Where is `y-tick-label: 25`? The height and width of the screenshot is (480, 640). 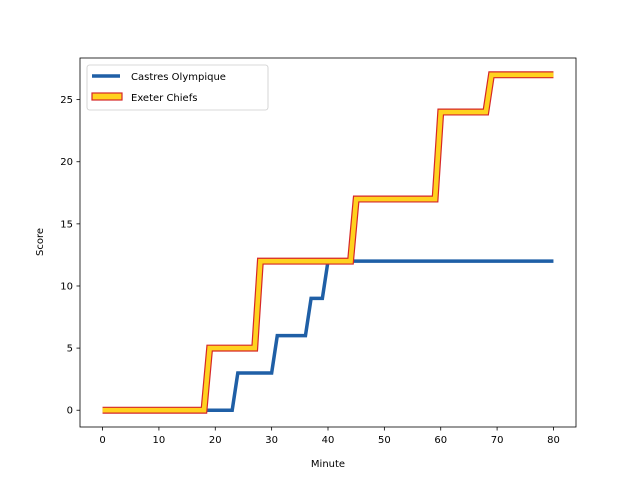 y-tick-label: 25 is located at coordinates (66, 100).